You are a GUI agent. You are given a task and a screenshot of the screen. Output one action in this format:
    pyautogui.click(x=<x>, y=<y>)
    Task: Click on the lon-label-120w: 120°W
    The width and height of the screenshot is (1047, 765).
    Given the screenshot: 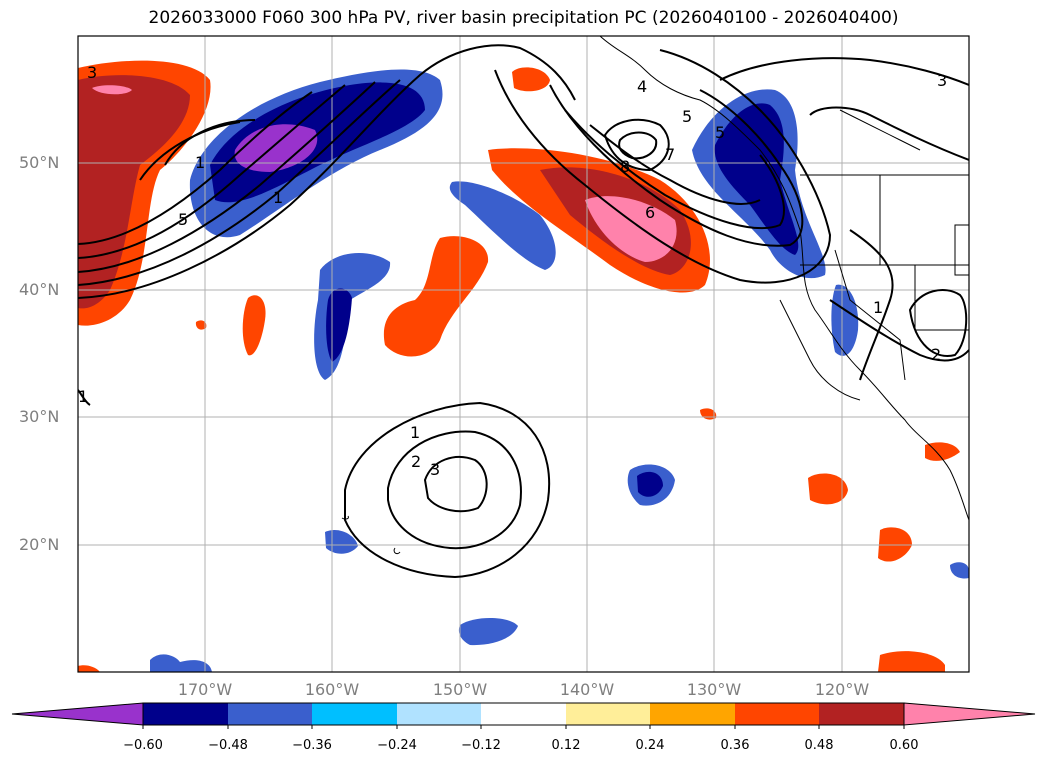 What is the action you would take?
    pyautogui.click(x=842, y=689)
    